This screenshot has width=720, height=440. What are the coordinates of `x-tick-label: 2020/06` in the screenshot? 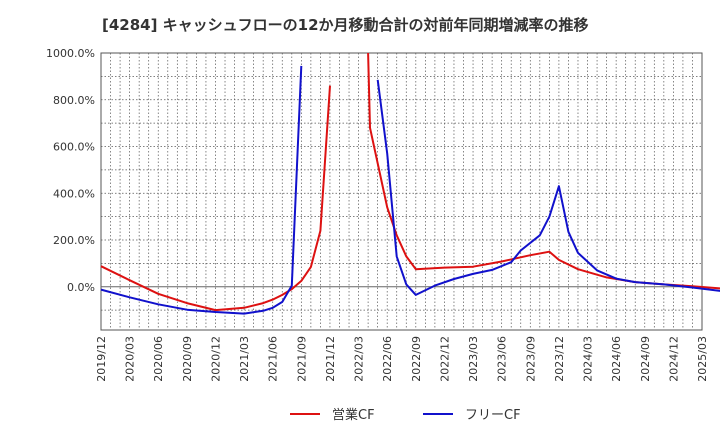 It's located at (158, 359).